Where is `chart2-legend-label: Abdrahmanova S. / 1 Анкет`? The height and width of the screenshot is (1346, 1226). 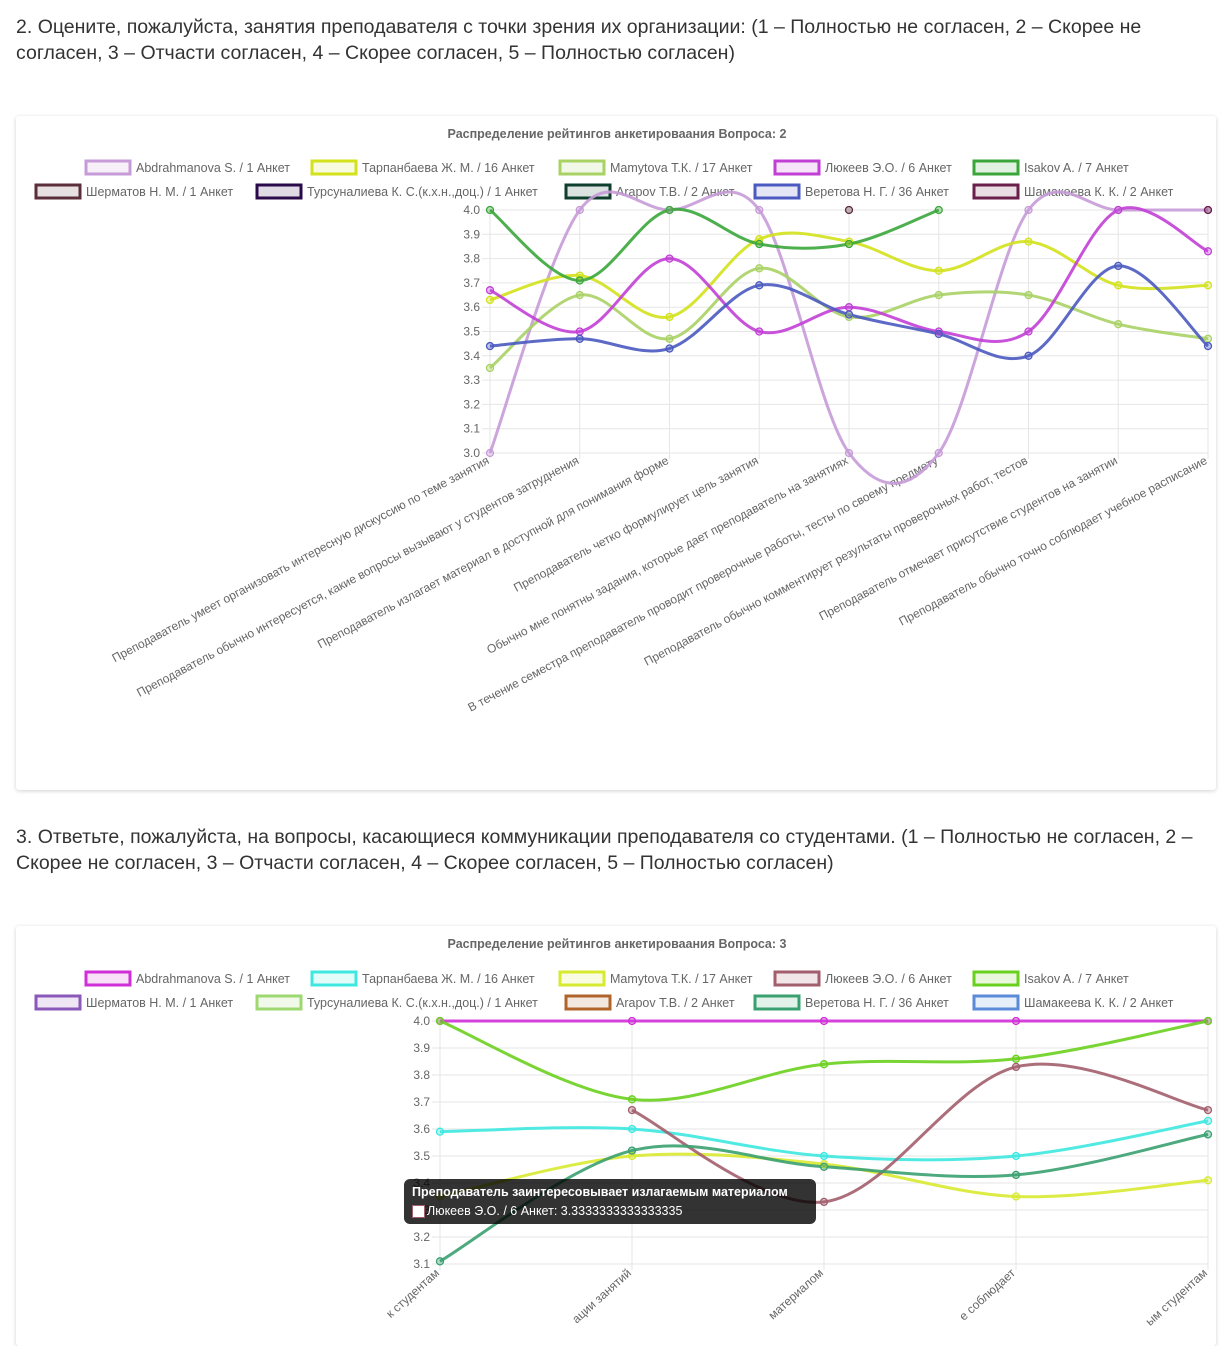
chart2-legend-label: Abdrahmanova S. / 1 Анкет is located at coordinates (213, 168).